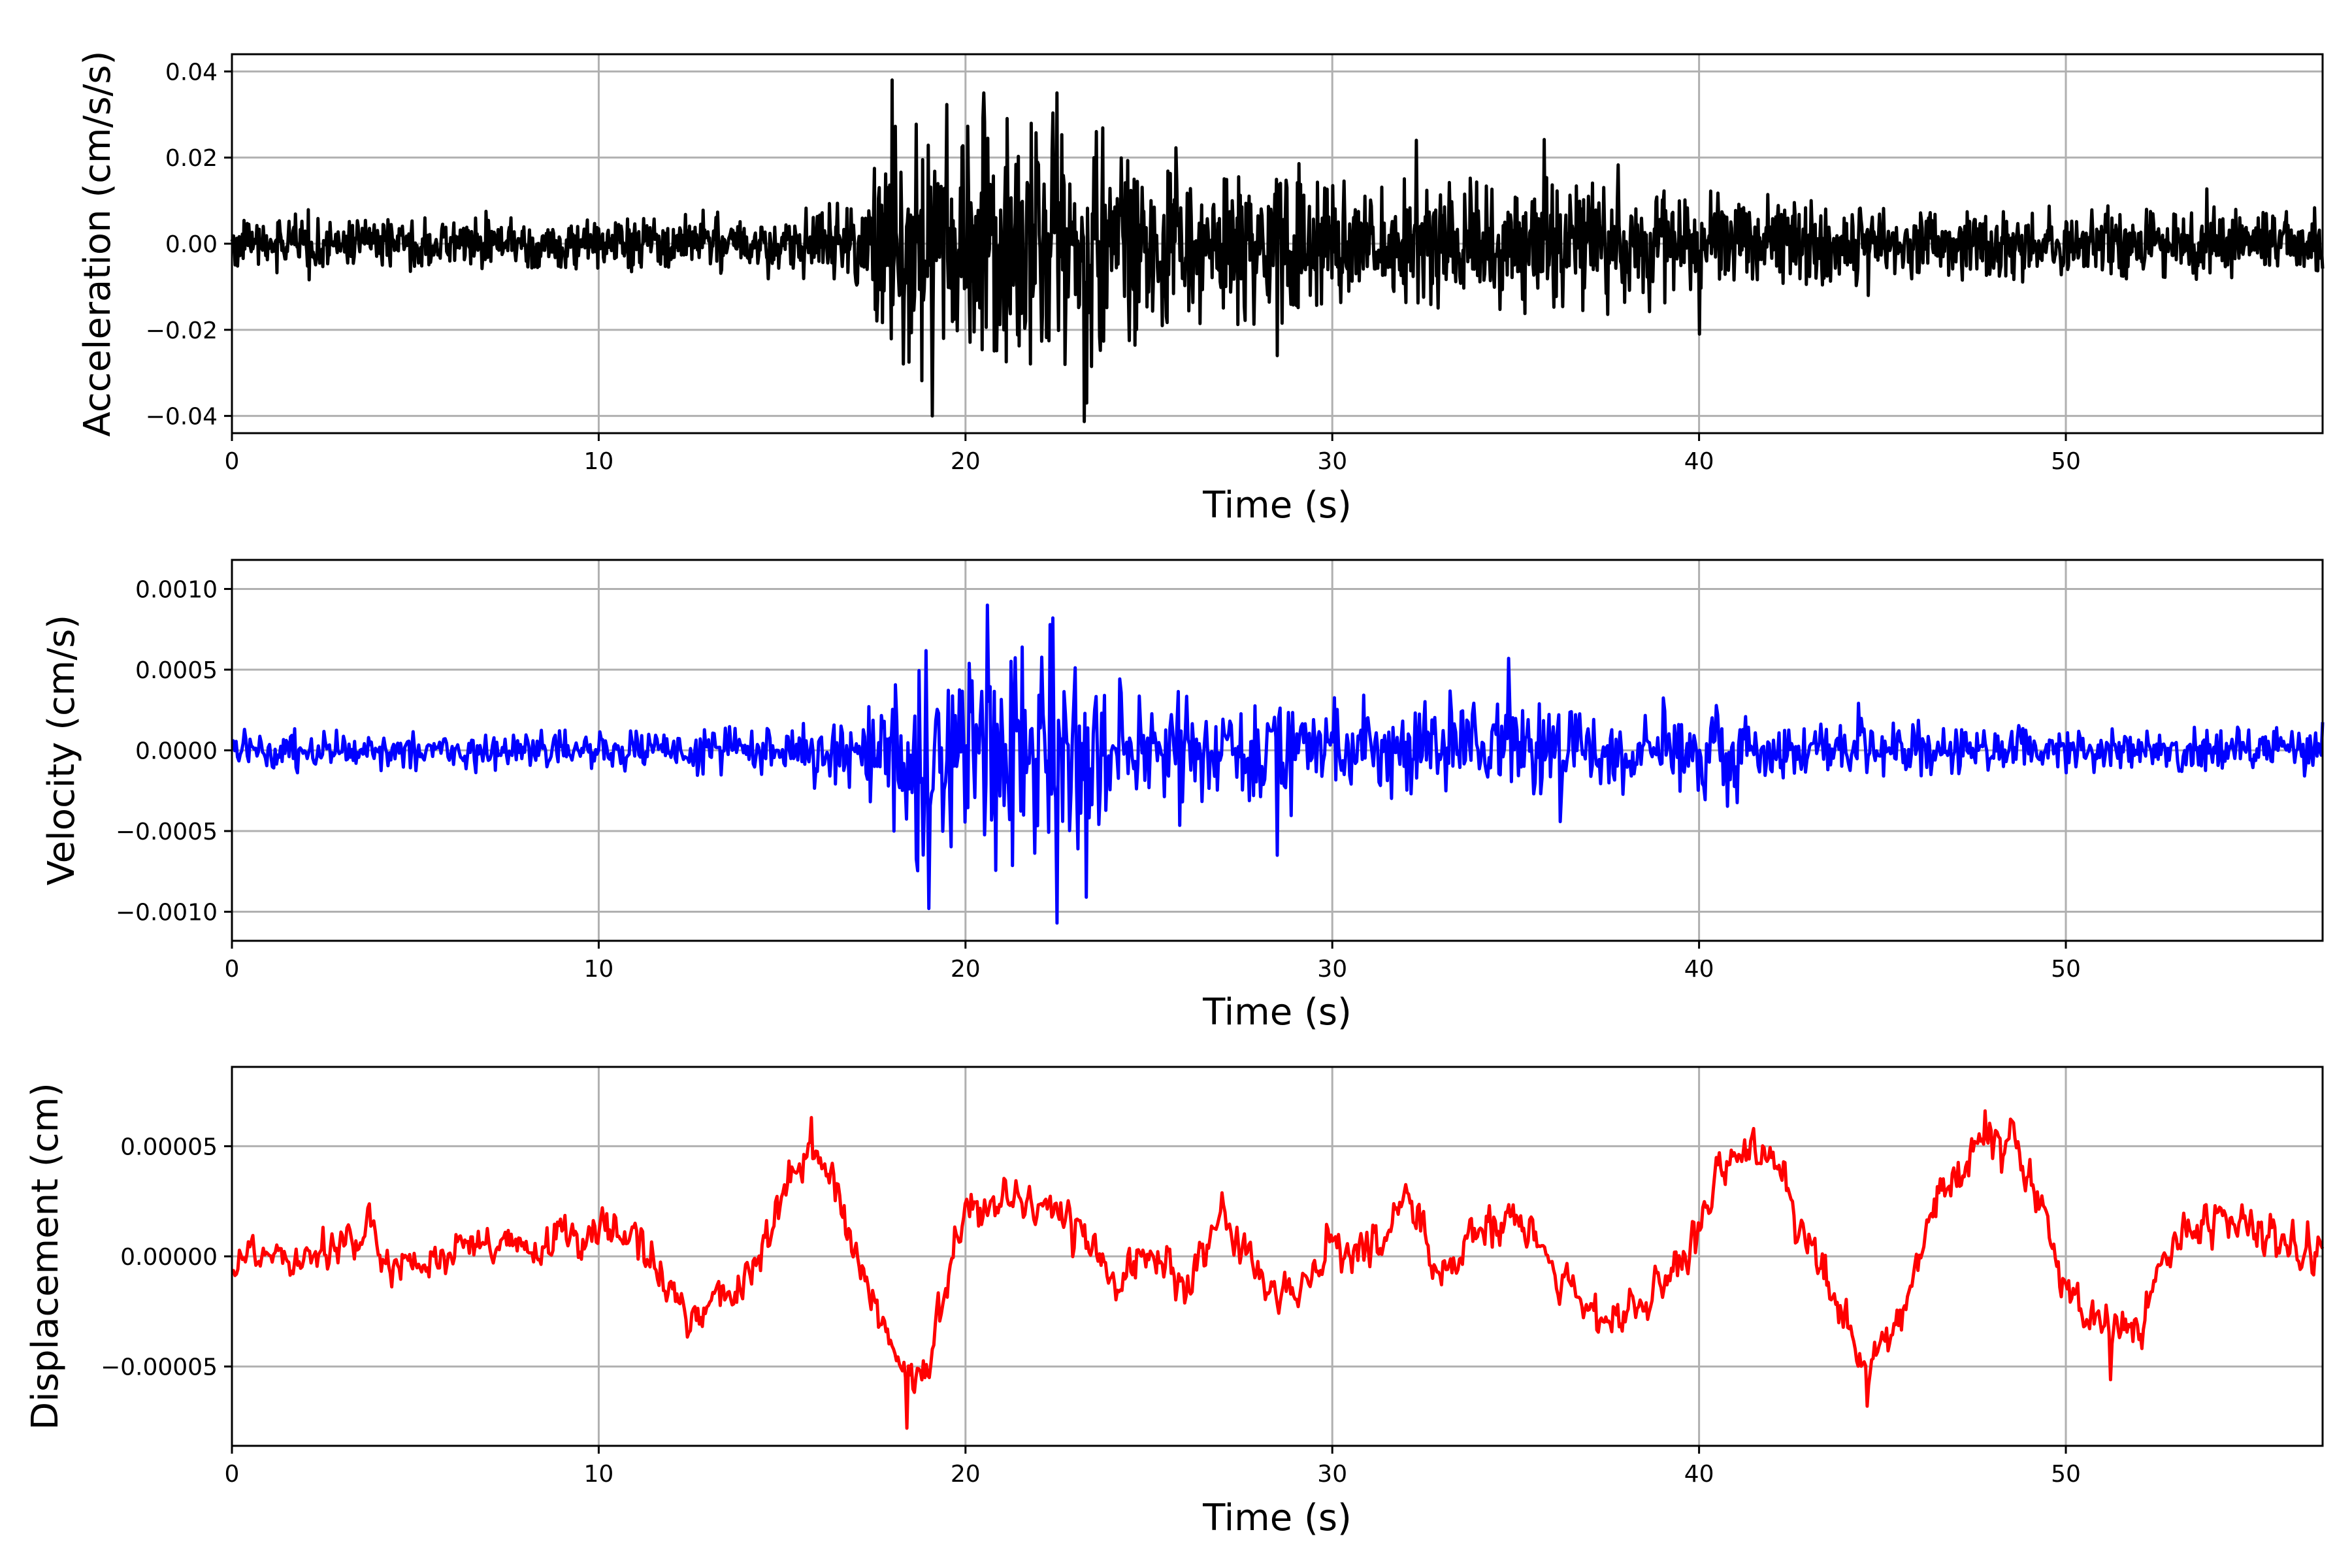  What do you see at coordinates (191, 72) in the screenshot?
I see `acceleration-y-tick-label: 0.04` at bounding box center [191, 72].